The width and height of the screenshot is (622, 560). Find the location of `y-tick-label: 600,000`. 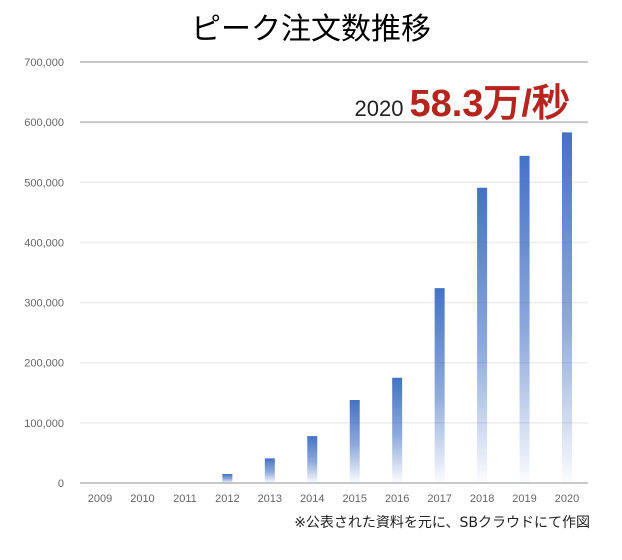

y-tick-label: 600,000 is located at coordinates (44, 123).